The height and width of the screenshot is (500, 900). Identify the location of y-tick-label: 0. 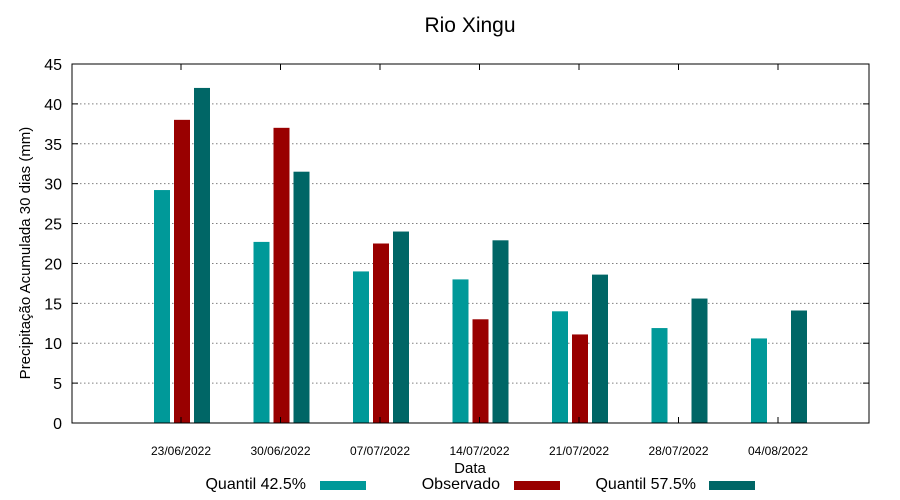
(57, 424).